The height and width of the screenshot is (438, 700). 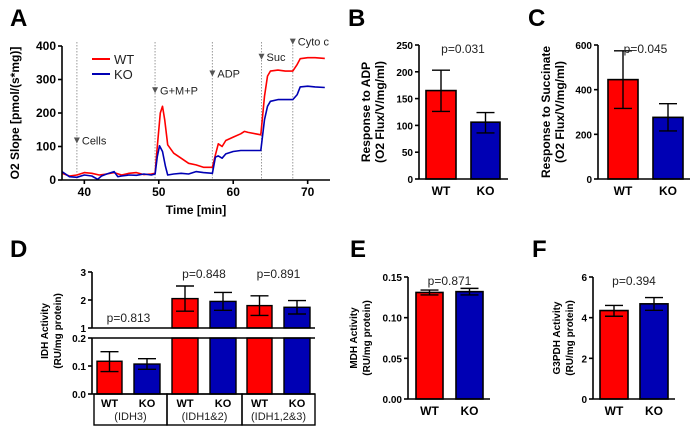 I want to click on legend-label-wt: WT, so click(x=124, y=59).